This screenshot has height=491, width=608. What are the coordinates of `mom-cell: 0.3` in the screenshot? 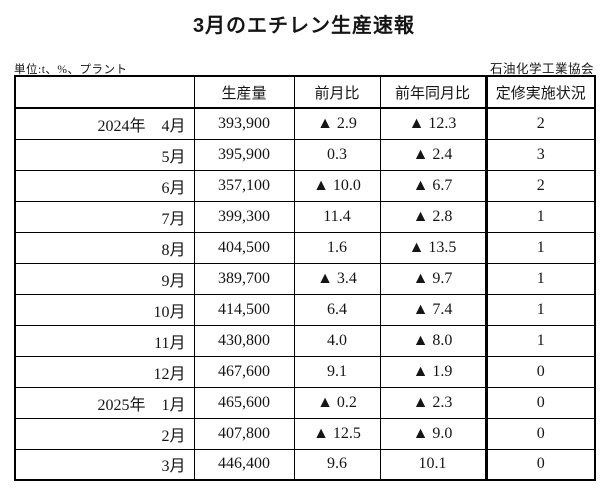 It's located at (337, 154).